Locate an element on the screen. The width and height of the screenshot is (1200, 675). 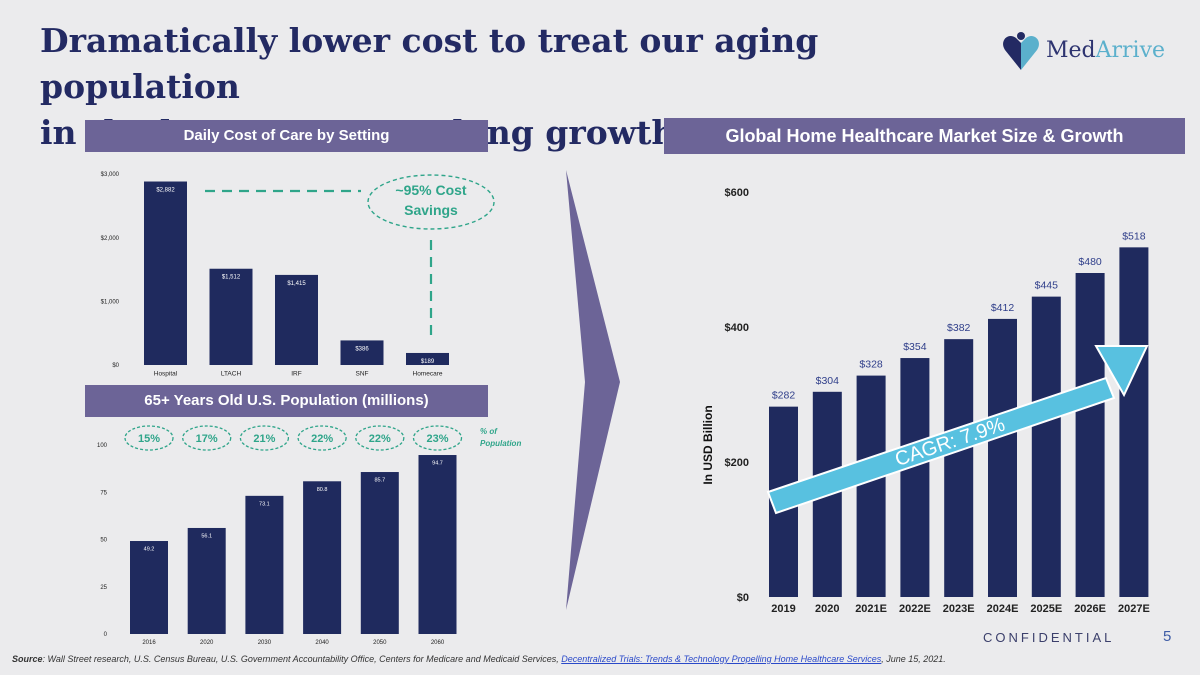
y-tick-label: $1,000 is located at coordinates (110, 302).